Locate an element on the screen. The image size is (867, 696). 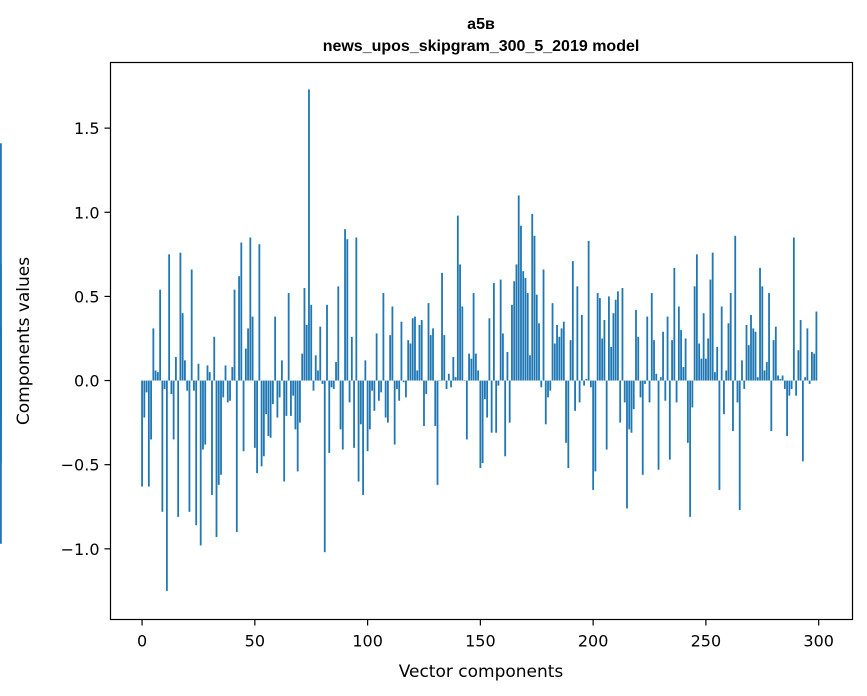
x-tick-label: 0 is located at coordinates (142, 641).